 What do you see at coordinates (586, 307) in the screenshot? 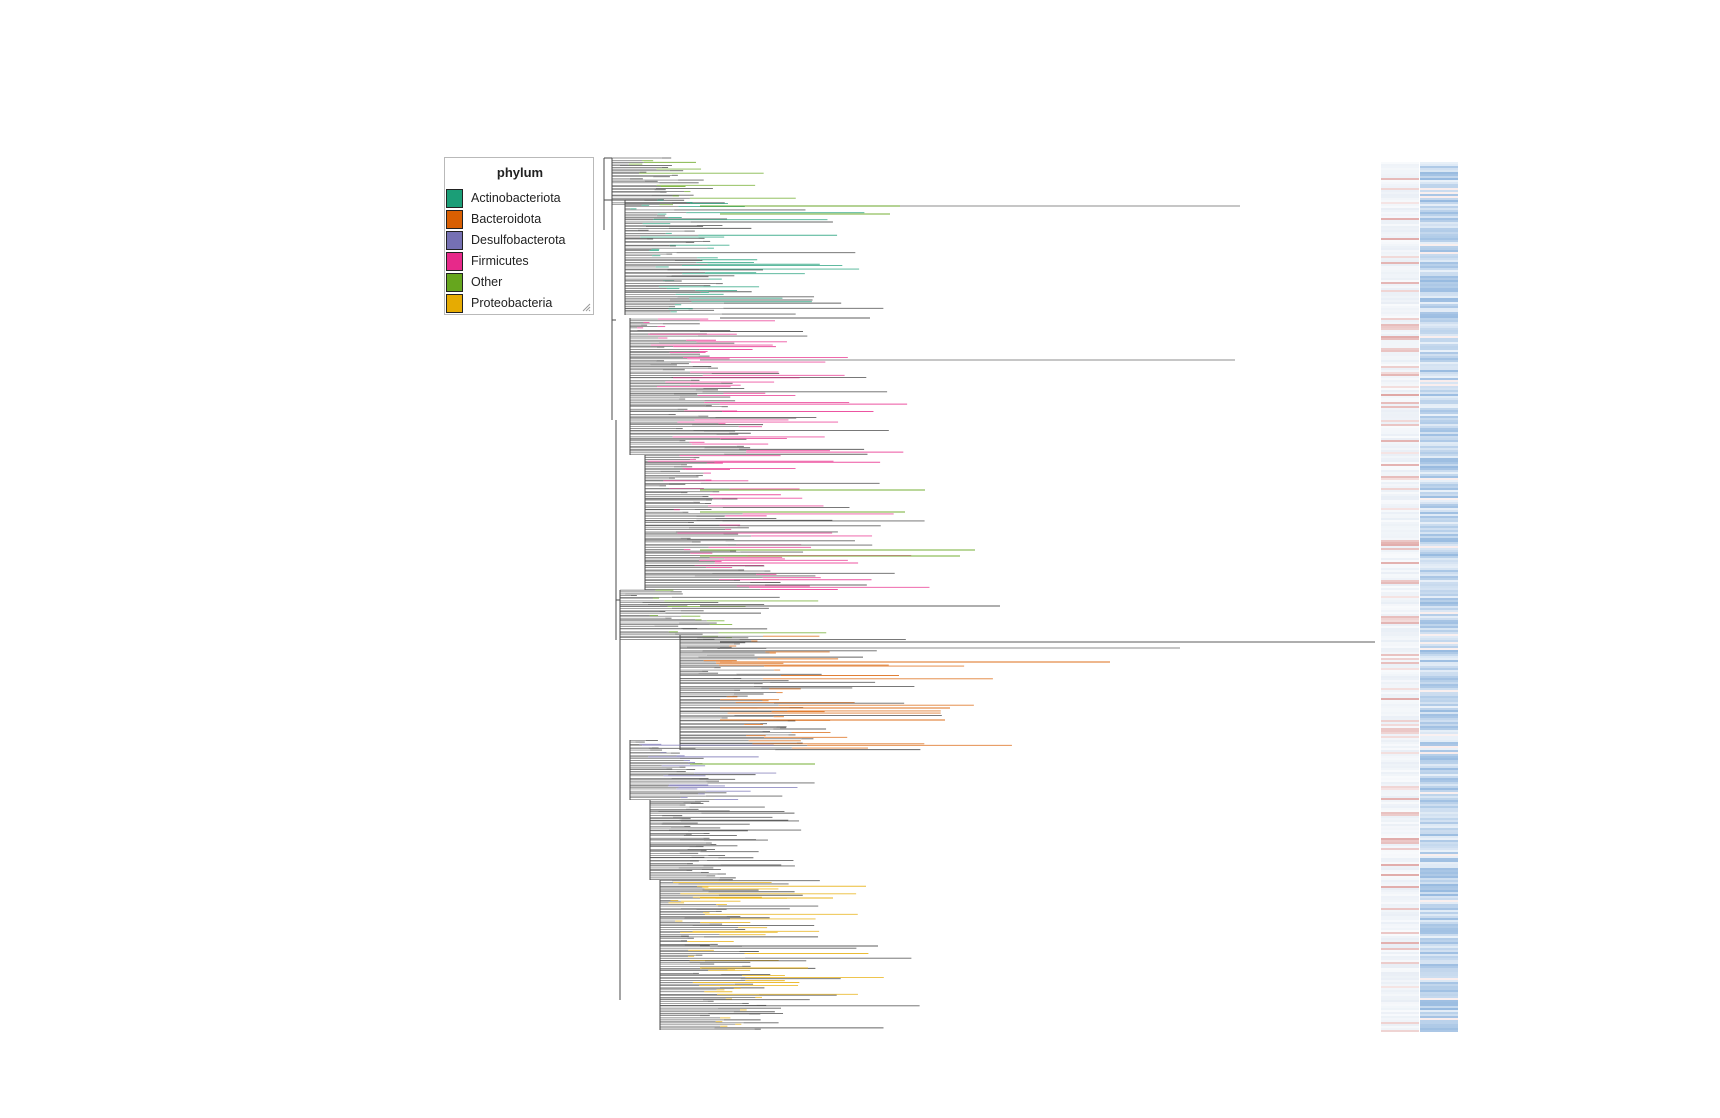
I see `resize-grip-icon` at bounding box center [586, 307].